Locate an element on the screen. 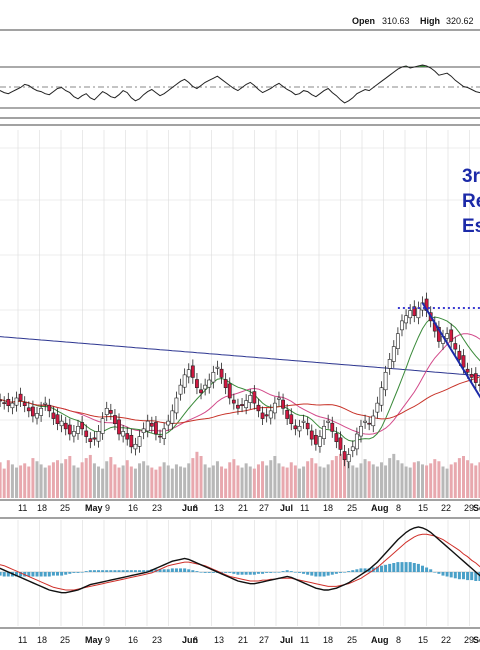 Image resolution: width=480 pixels, height=650 pixels. x-axis-label: 9 is located at coordinates (107, 508).